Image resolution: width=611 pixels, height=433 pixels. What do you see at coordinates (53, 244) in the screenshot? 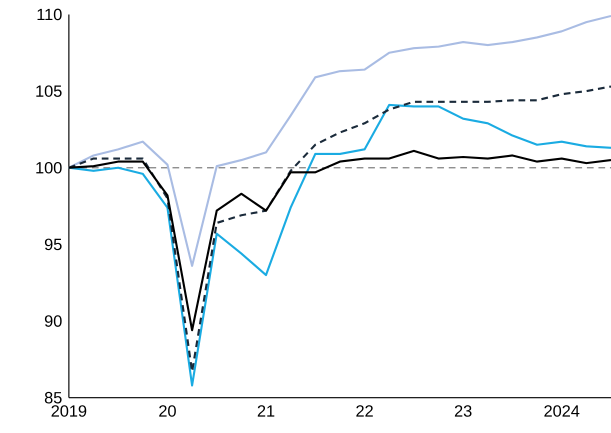
I see `y-tick-label: 95` at bounding box center [53, 244].